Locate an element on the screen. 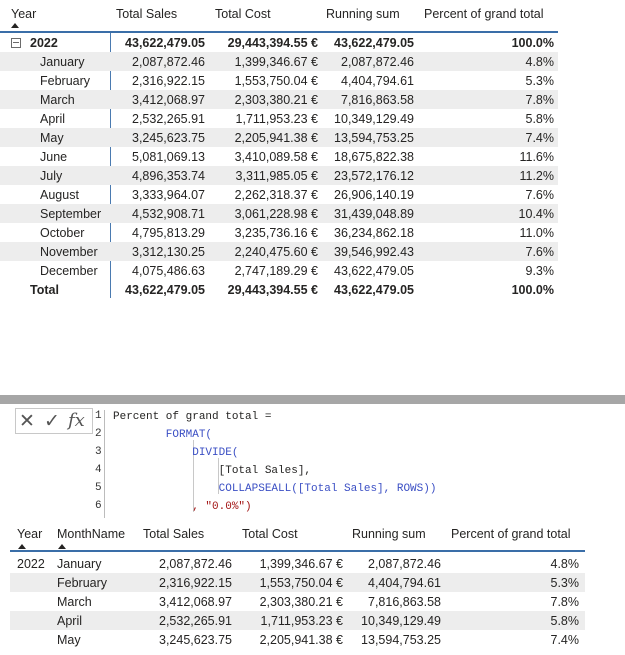 This screenshot has width=625, height=655. cell-running-sum: 18,675,822.38 is located at coordinates (374, 157).